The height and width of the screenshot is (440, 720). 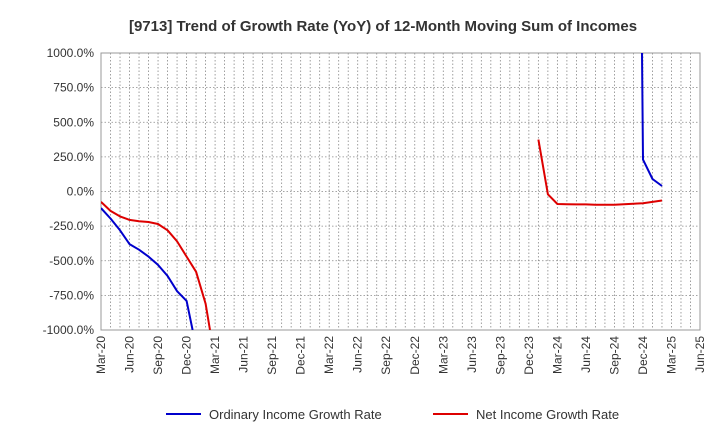 I want to click on y-tick-label: -500.0%, so click(x=71, y=261).